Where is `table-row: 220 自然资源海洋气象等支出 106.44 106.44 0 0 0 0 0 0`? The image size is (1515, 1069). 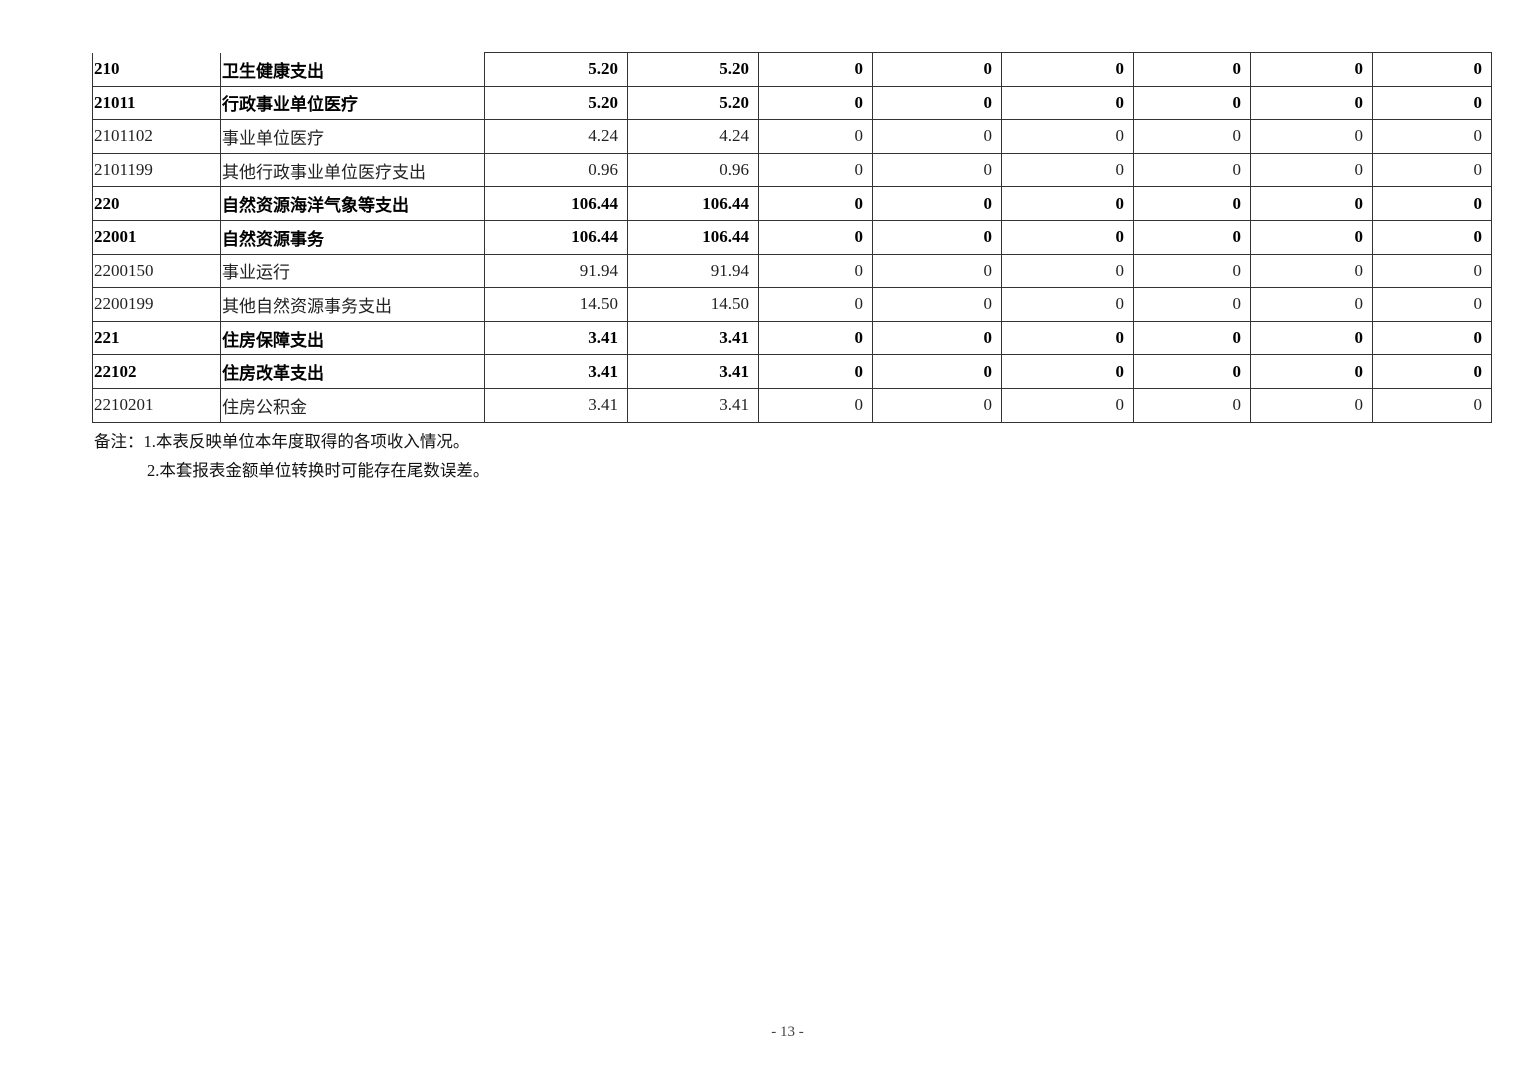 table-row: 220 自然资源海洋气象等支出 106.44 106.44 0 0 0 0 0 0 is located at coordinates (792, 203).